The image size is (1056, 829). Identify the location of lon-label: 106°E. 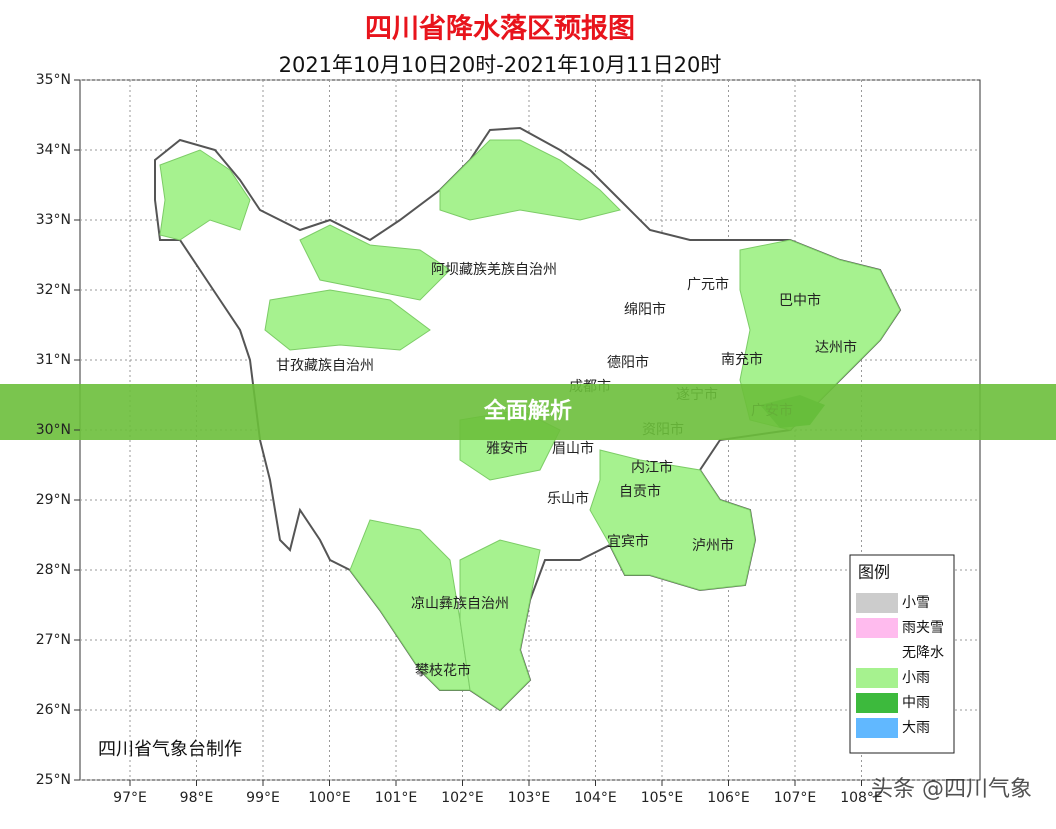
(728, 798).